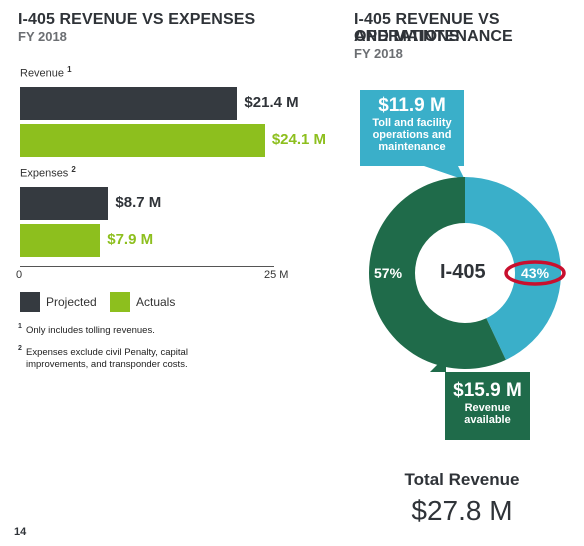  What do you see at coordinates (437, 273) in the screenshot?
I see `slice-revenue-available` at bounding box center [437, 273].